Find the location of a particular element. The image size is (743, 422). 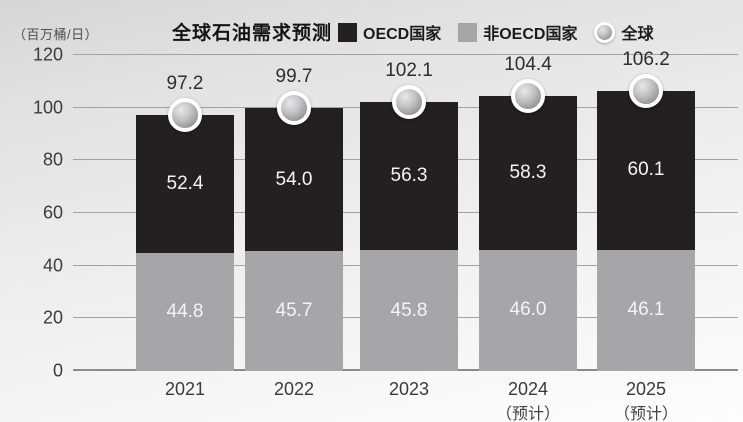

legend: OECD国家 非OECD国家 全球 is located at coordinates (495, 32).